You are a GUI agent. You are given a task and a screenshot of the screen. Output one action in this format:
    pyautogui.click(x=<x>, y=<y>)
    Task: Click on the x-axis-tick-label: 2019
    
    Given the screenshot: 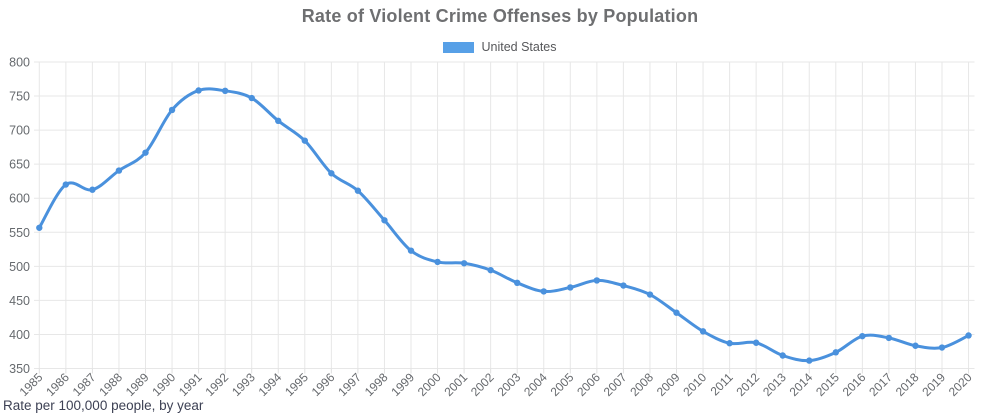 What is the action you would take?
    pyautogui.click(x=933, y=384)
    